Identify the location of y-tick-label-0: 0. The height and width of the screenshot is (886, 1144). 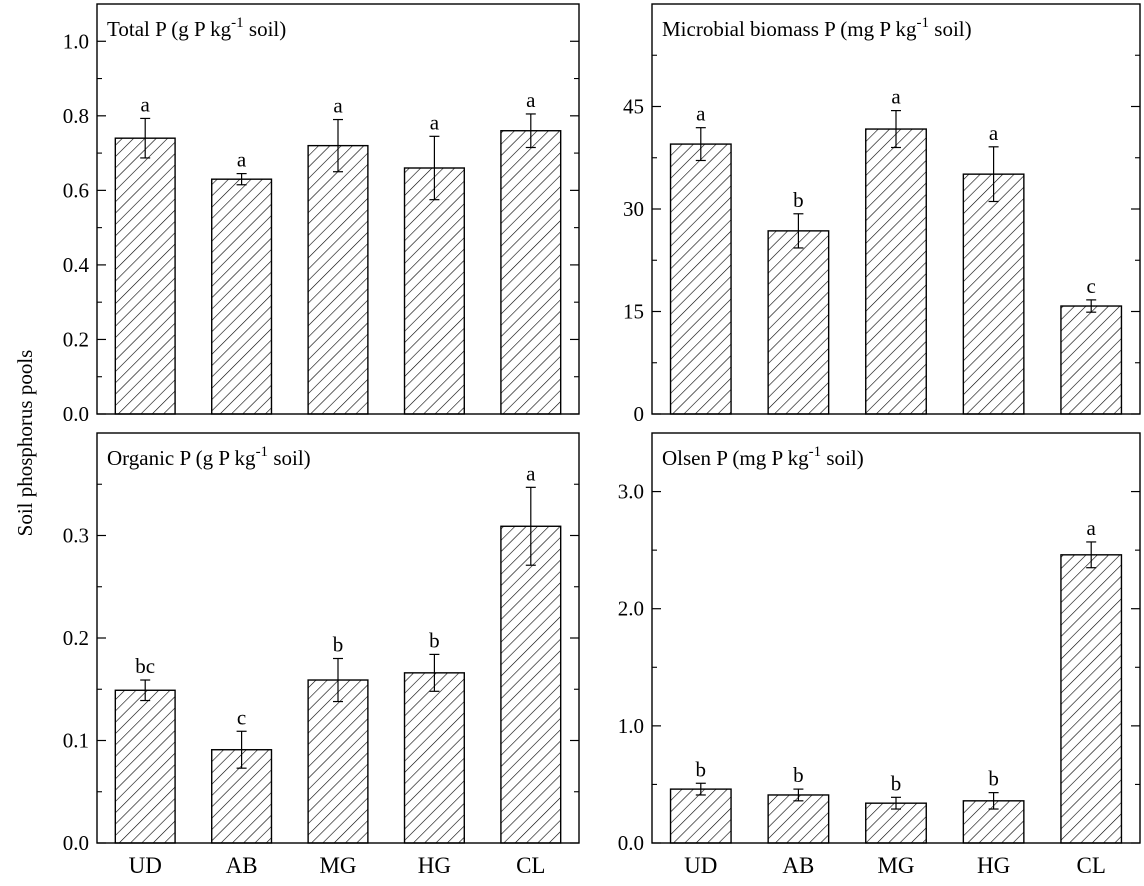
(639, 414).